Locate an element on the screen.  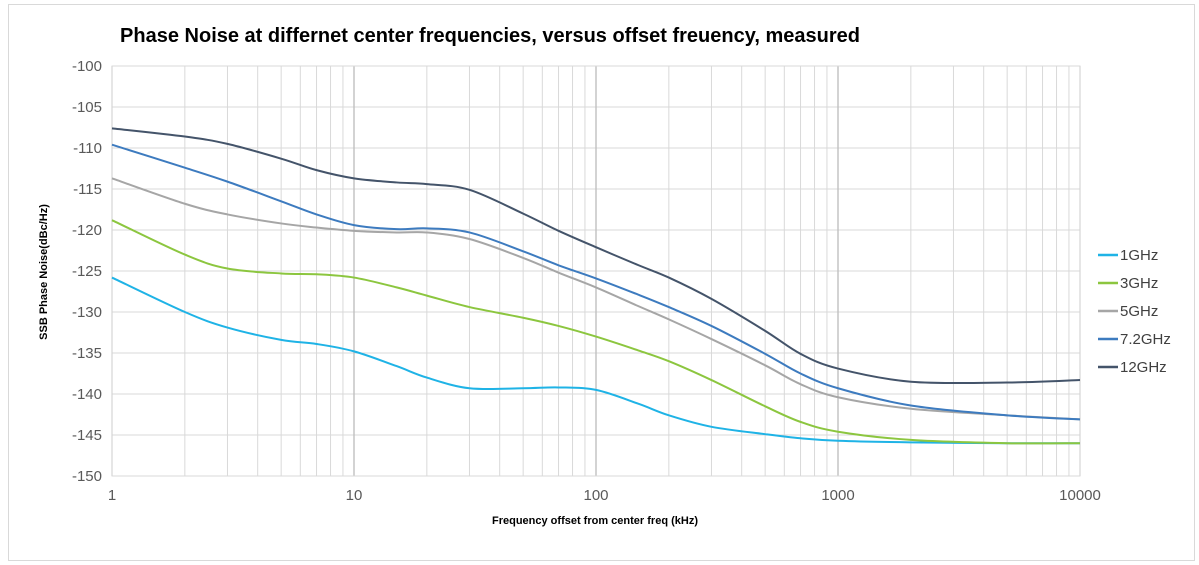
y-tick-label: -125 is located at coordinates (87, 271).